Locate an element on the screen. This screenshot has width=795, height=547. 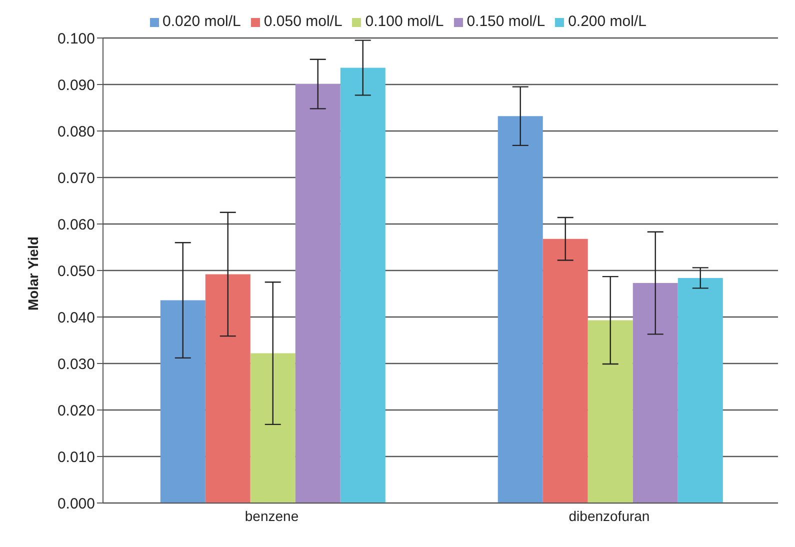
y-tick-label: 0.070 is located at coordinates (76, 178).